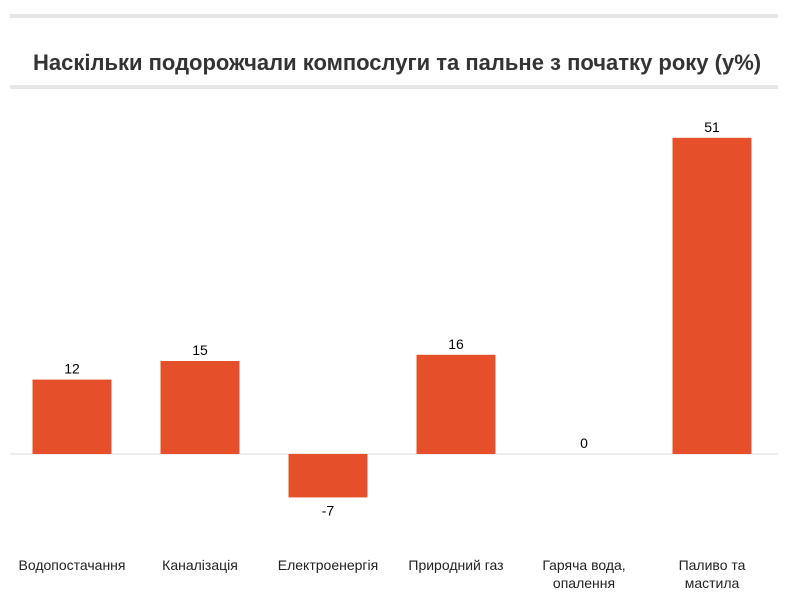 Image resolution: width=790 pixels, height=605 pixels. Describe the element at coordinates (712, 583) in the screenshot. I see `category-label-line: мастила` at that location.